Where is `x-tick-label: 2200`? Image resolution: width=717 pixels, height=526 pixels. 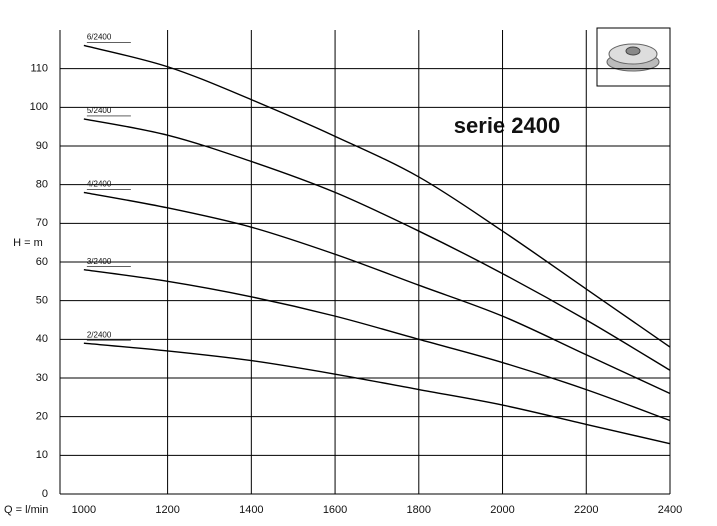
x-tick-label: 2200 is located at coordinates (586, 510).